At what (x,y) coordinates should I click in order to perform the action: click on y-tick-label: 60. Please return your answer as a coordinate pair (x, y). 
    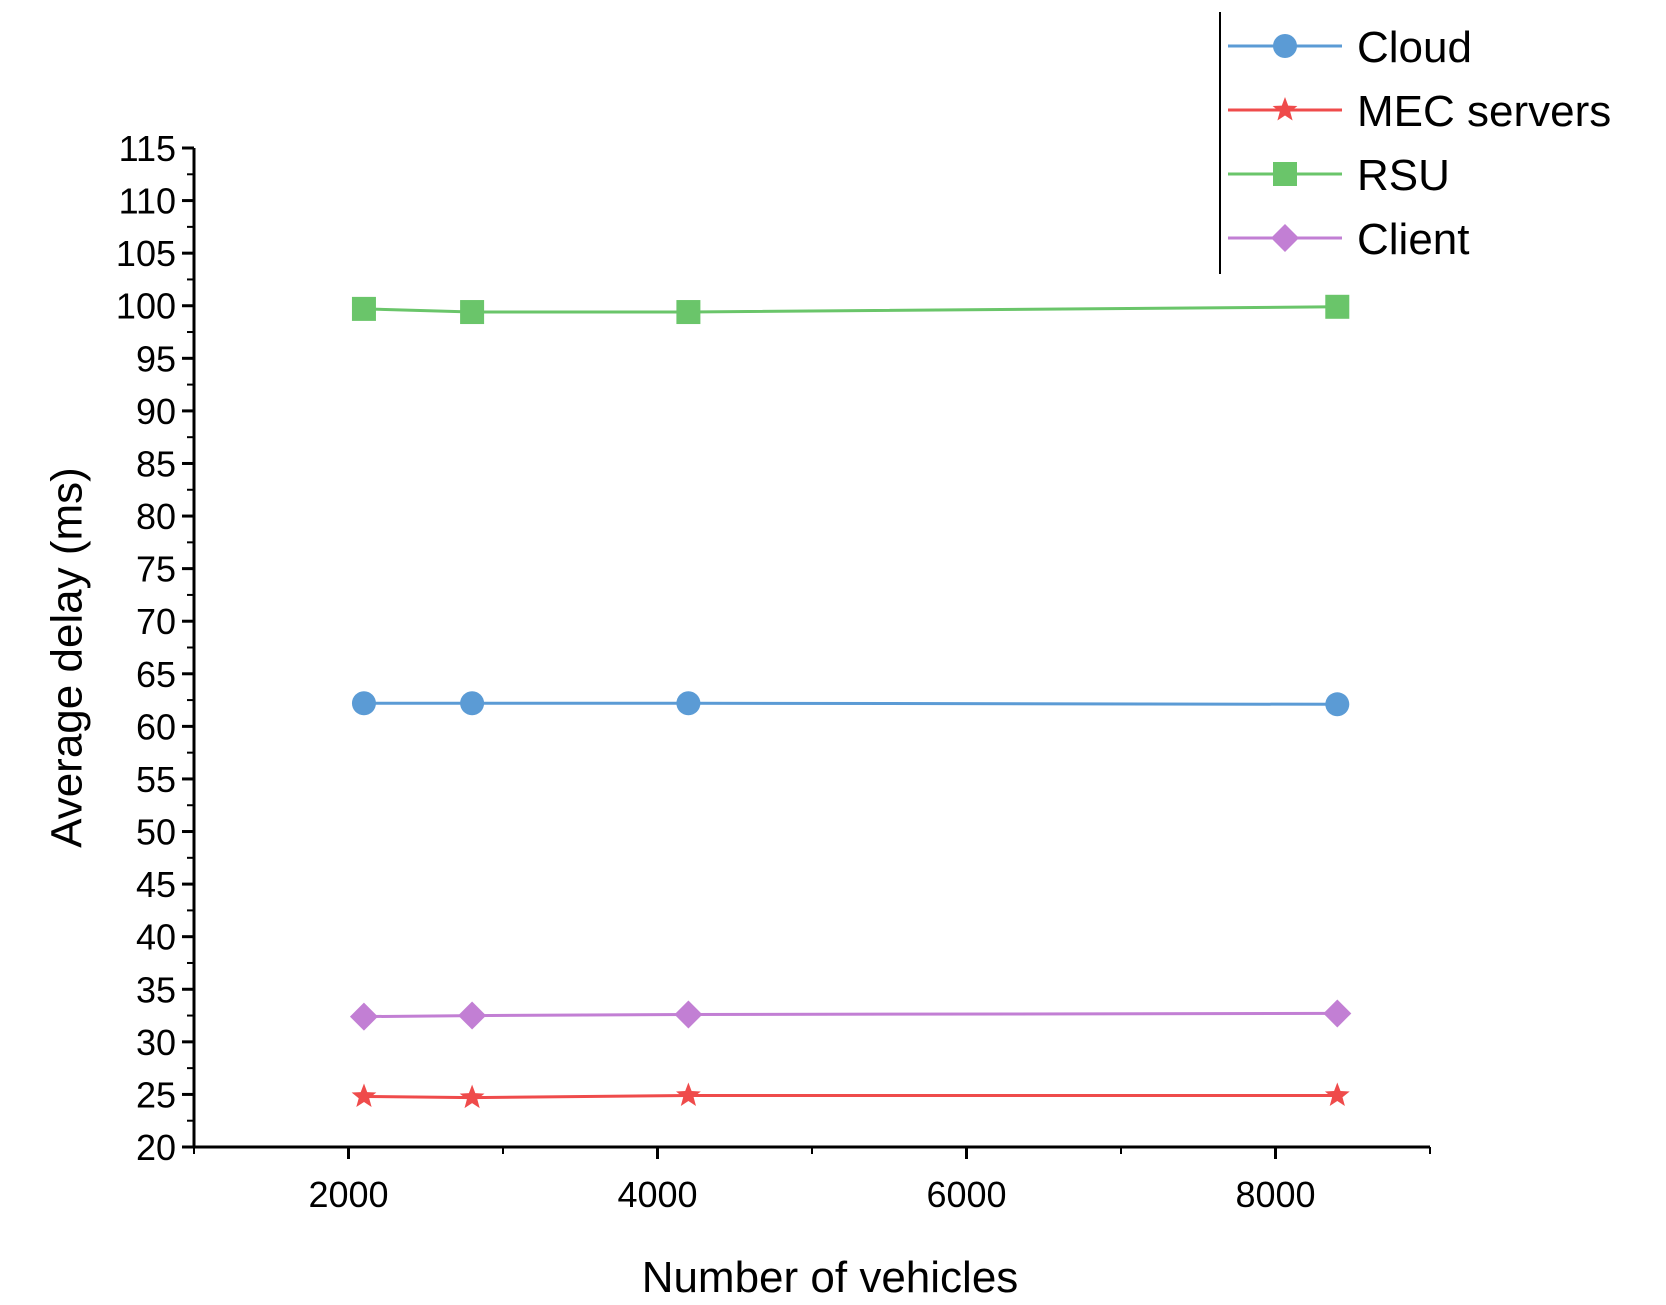
    Looking at the image, I should click on (156, 726).